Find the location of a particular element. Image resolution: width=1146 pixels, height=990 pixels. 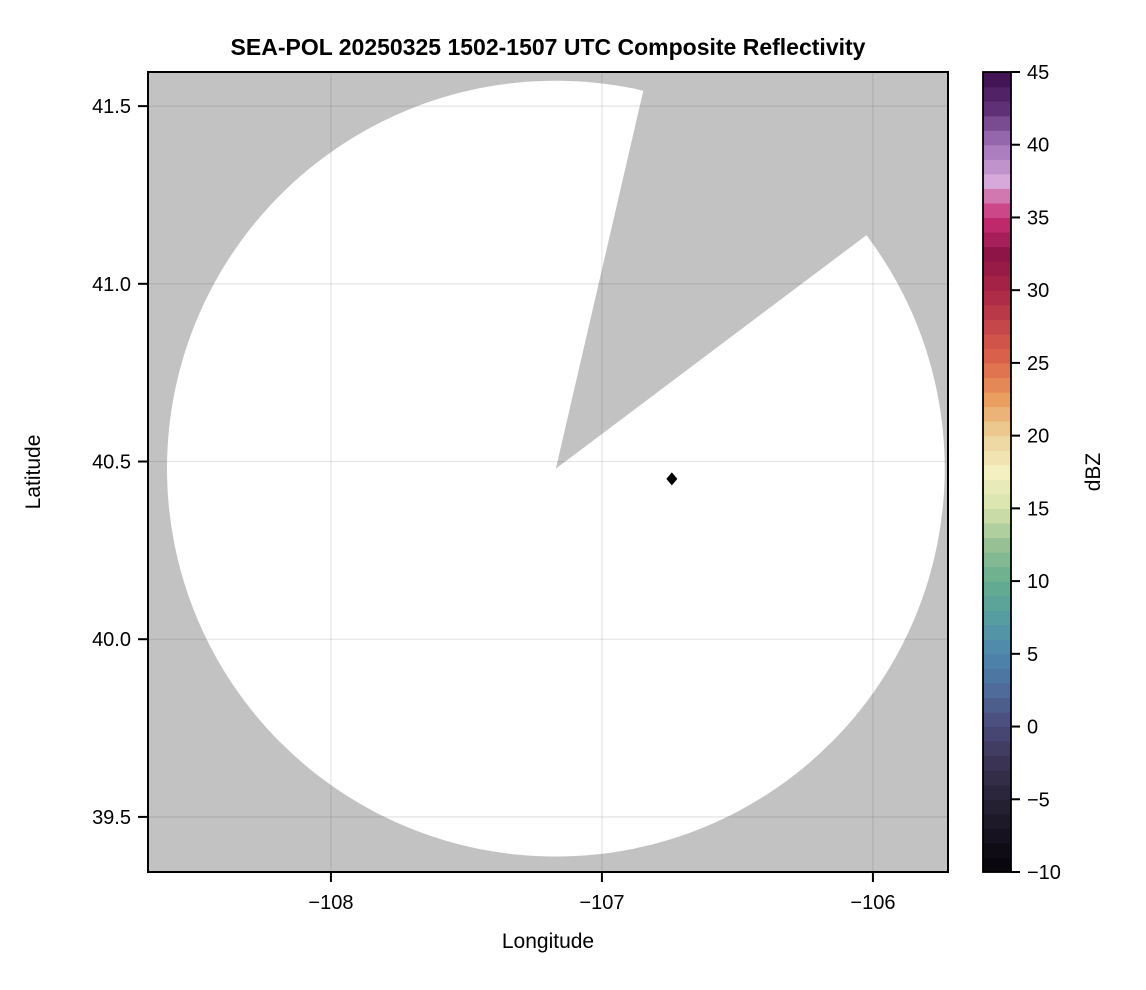

colorbar-tick-label: 25 is located at coordinates (1038, 364).